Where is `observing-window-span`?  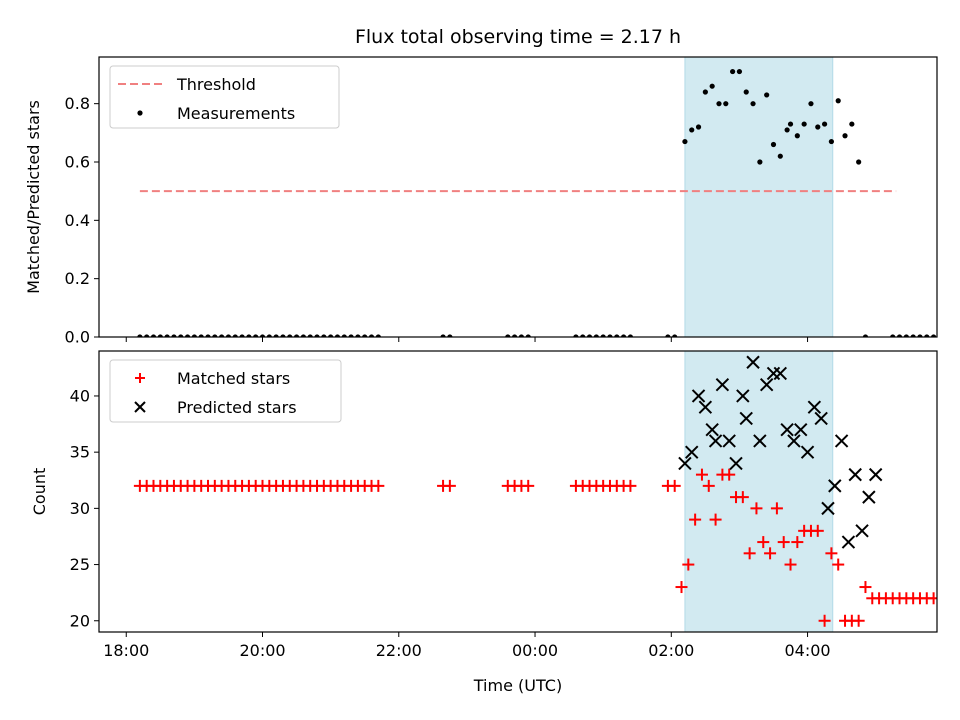
observing-window-span is located at coordinates (759, 197).